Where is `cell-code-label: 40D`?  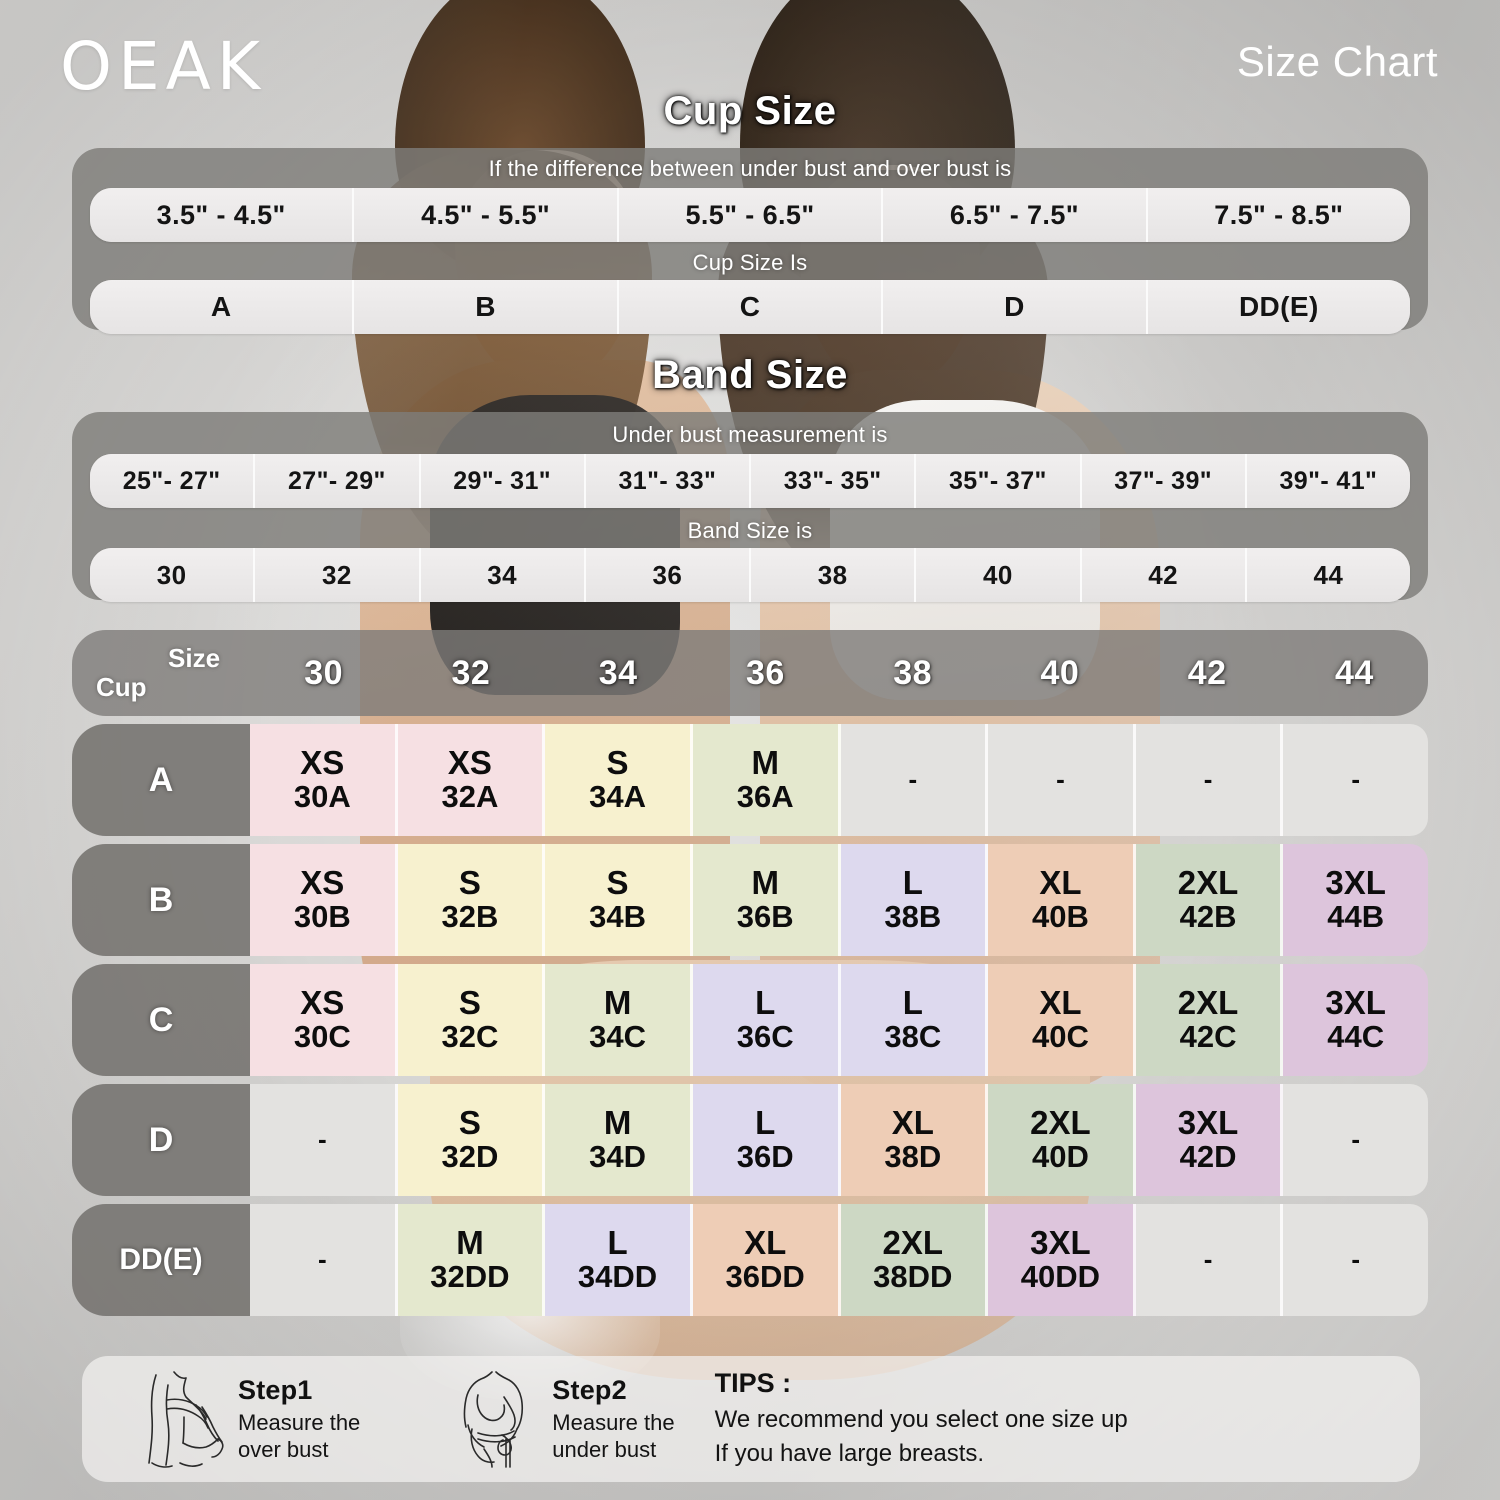
cell-code-label: 40D is located at coordinates (1060, 1157).